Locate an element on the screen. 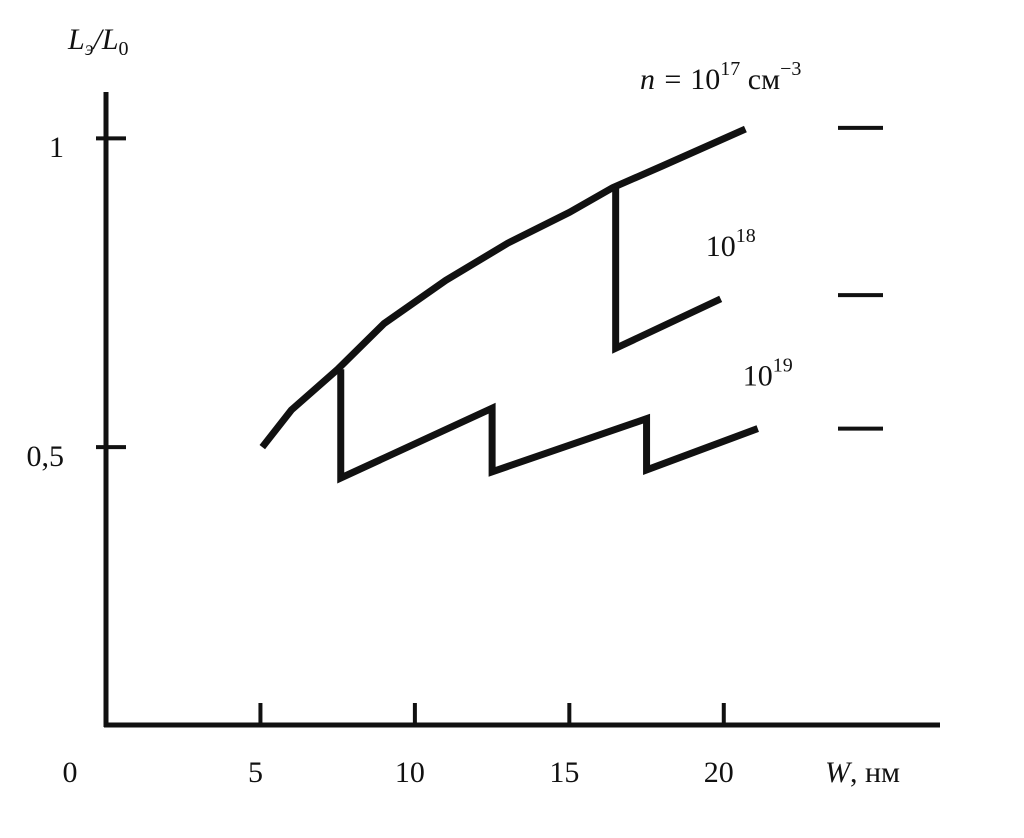 This screenshot has width=1024, height=838. x-tick-label: 0 is located at coordinates (70, 772).